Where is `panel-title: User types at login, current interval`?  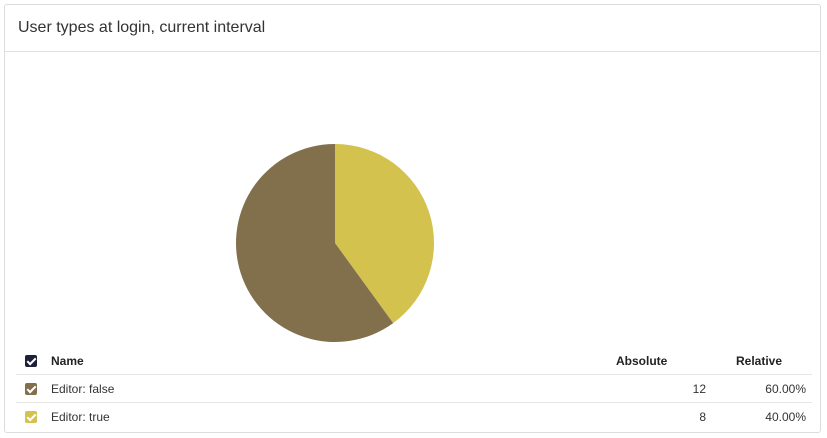
panel-title: User types at login, current interval is located at coordinates (412, 28).